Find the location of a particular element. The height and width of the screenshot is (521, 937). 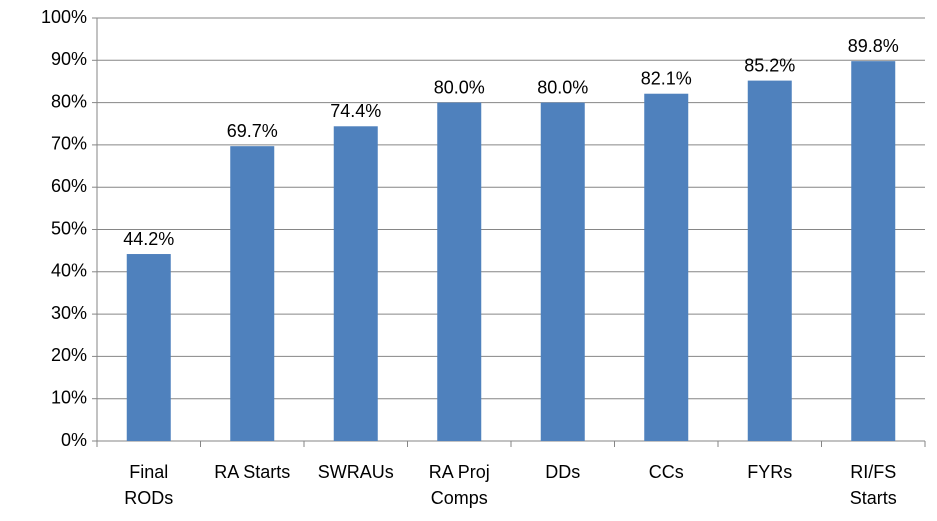

x-tick-label: FYRs is located at coordinates (770, 472).